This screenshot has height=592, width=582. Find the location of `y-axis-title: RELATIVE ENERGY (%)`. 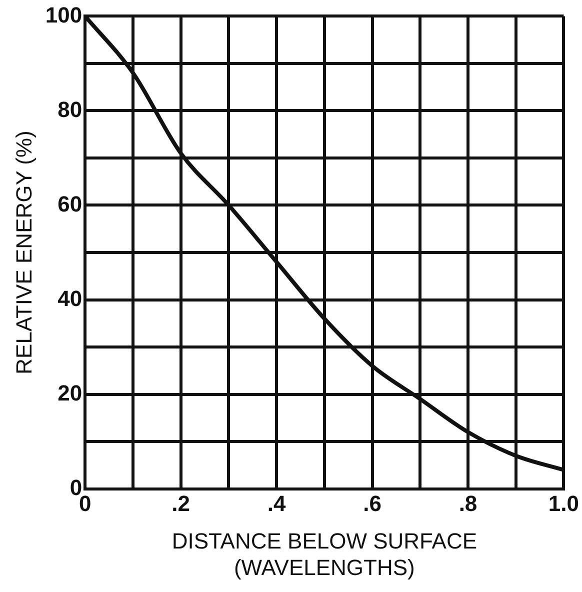

y-axis-title: RELATIVE ENERGY (%) is located at coordinates (23, 252).